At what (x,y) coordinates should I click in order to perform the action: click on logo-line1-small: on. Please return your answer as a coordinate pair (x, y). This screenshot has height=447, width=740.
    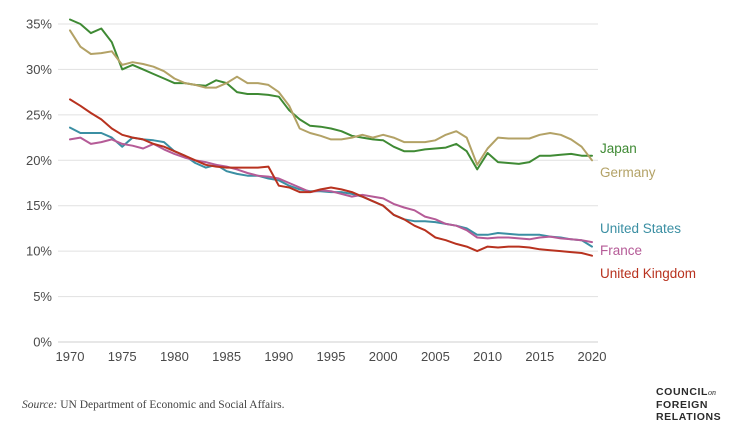
    Looking at the image, I should click on (712, 392).